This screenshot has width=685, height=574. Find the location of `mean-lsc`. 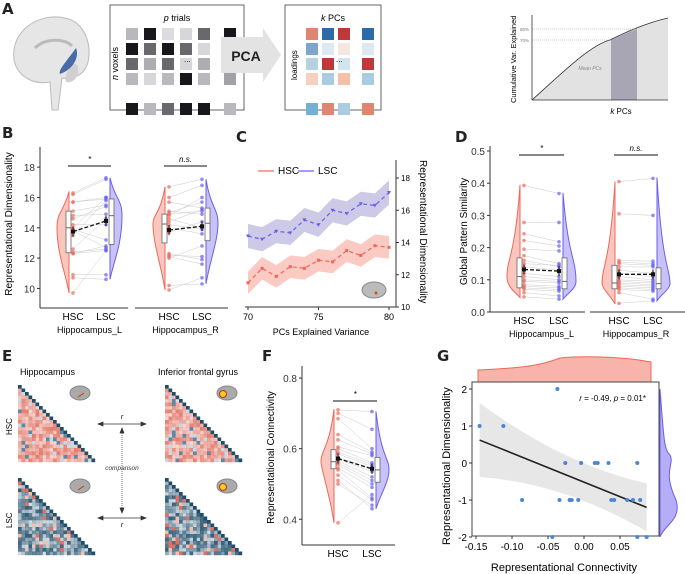

mean-lsc is located at coordinates (653, 274).